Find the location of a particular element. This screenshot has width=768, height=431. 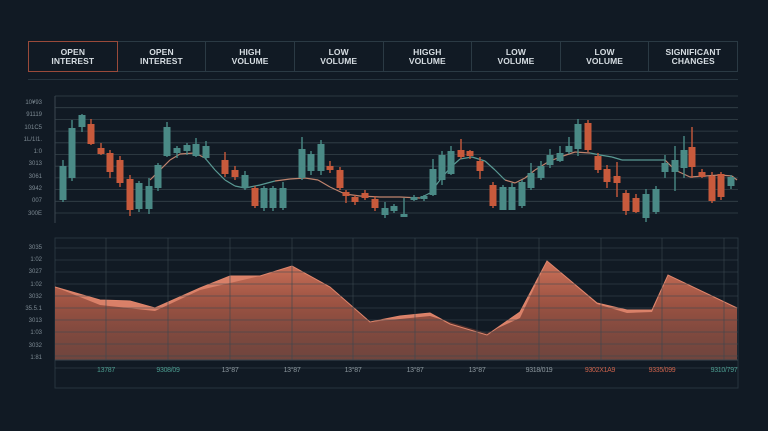

tab-low-volume-1: LOW VOLUME is located at coordinates (339, 56).